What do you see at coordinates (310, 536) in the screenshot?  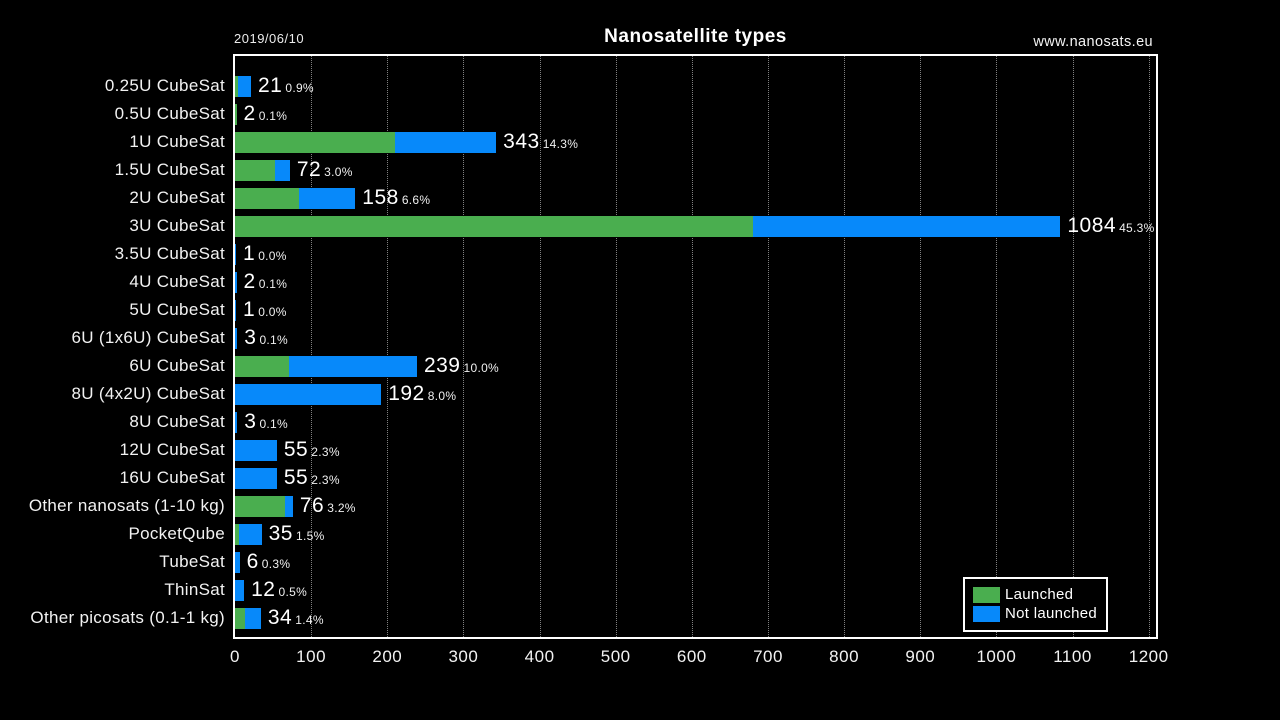 I see `percent-value: 1.5%` at bounding box center [310, 536].